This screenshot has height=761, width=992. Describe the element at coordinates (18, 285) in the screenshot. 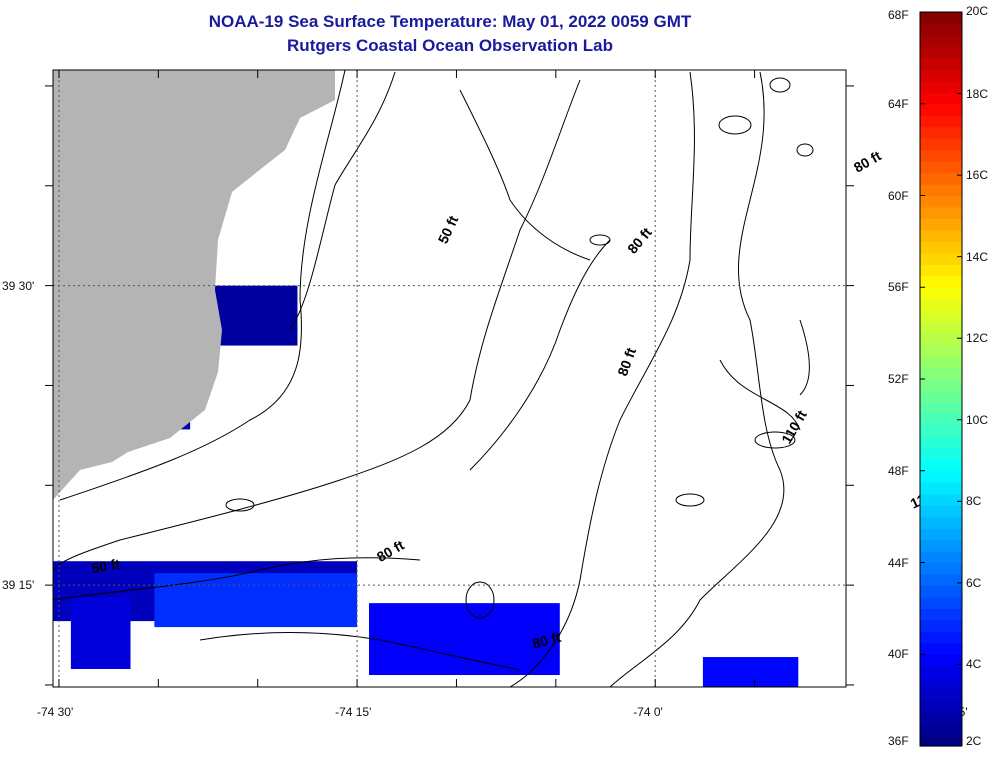

I see `y-tick-label: 39 30'` at that location.